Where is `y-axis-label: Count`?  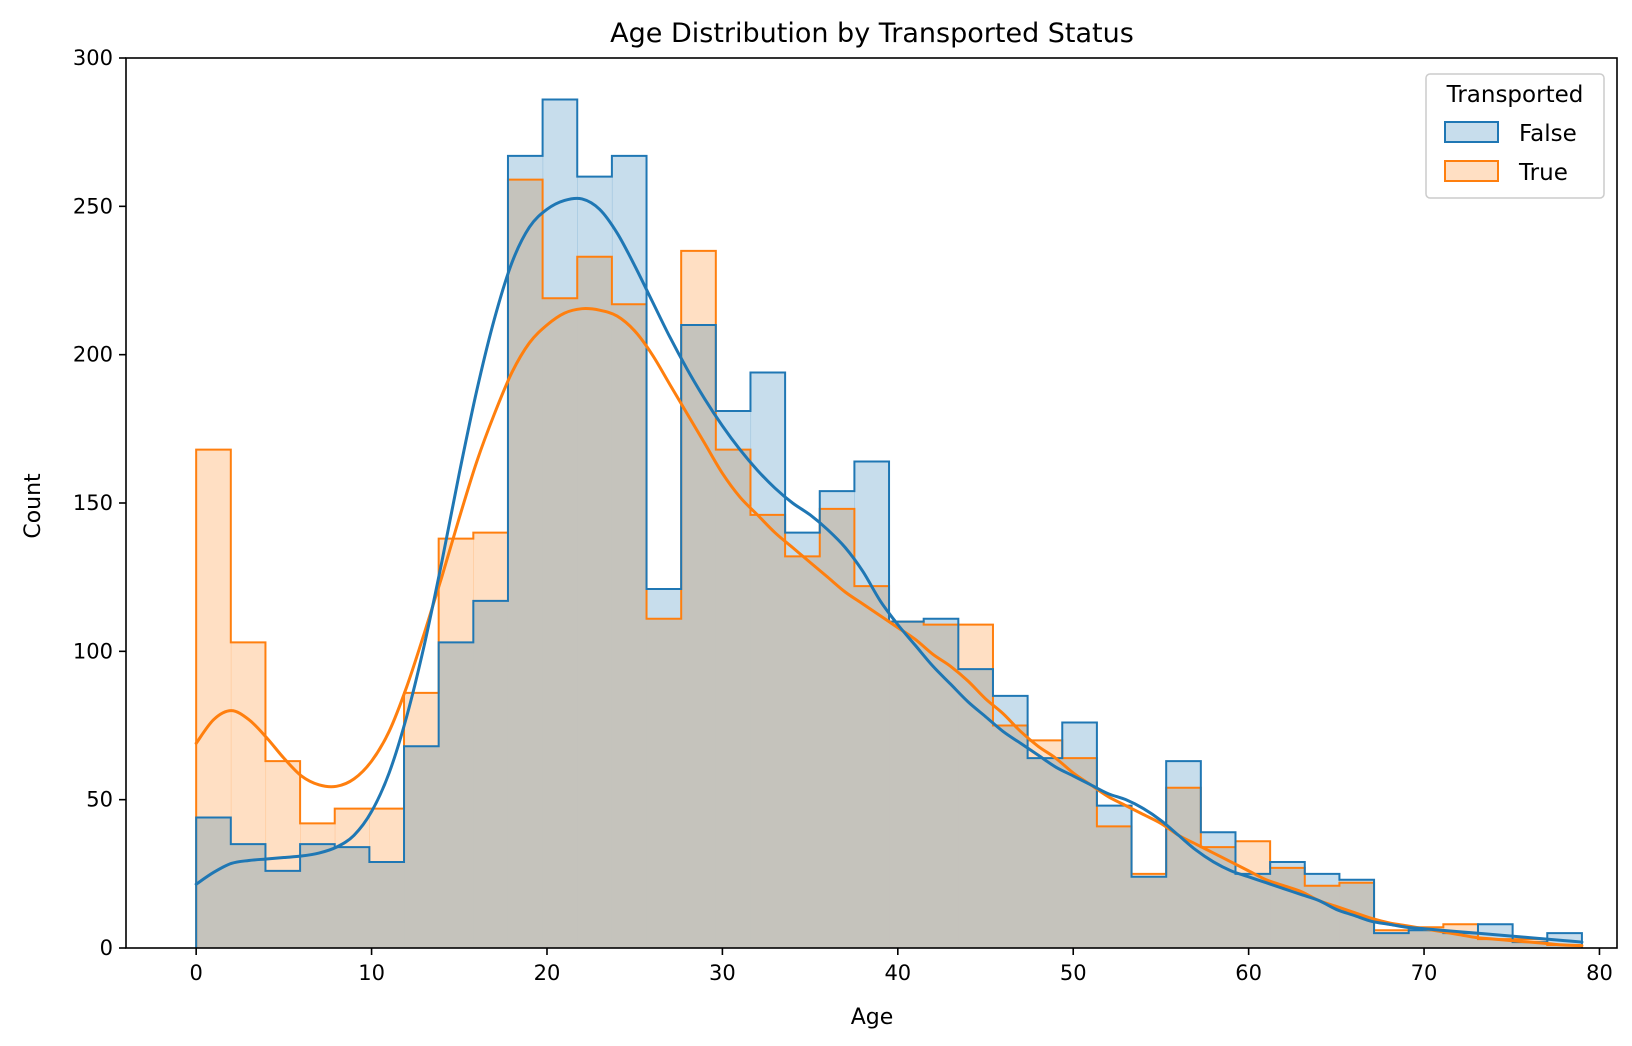
y-axis-label: Count is located at coordinates (33, 506).